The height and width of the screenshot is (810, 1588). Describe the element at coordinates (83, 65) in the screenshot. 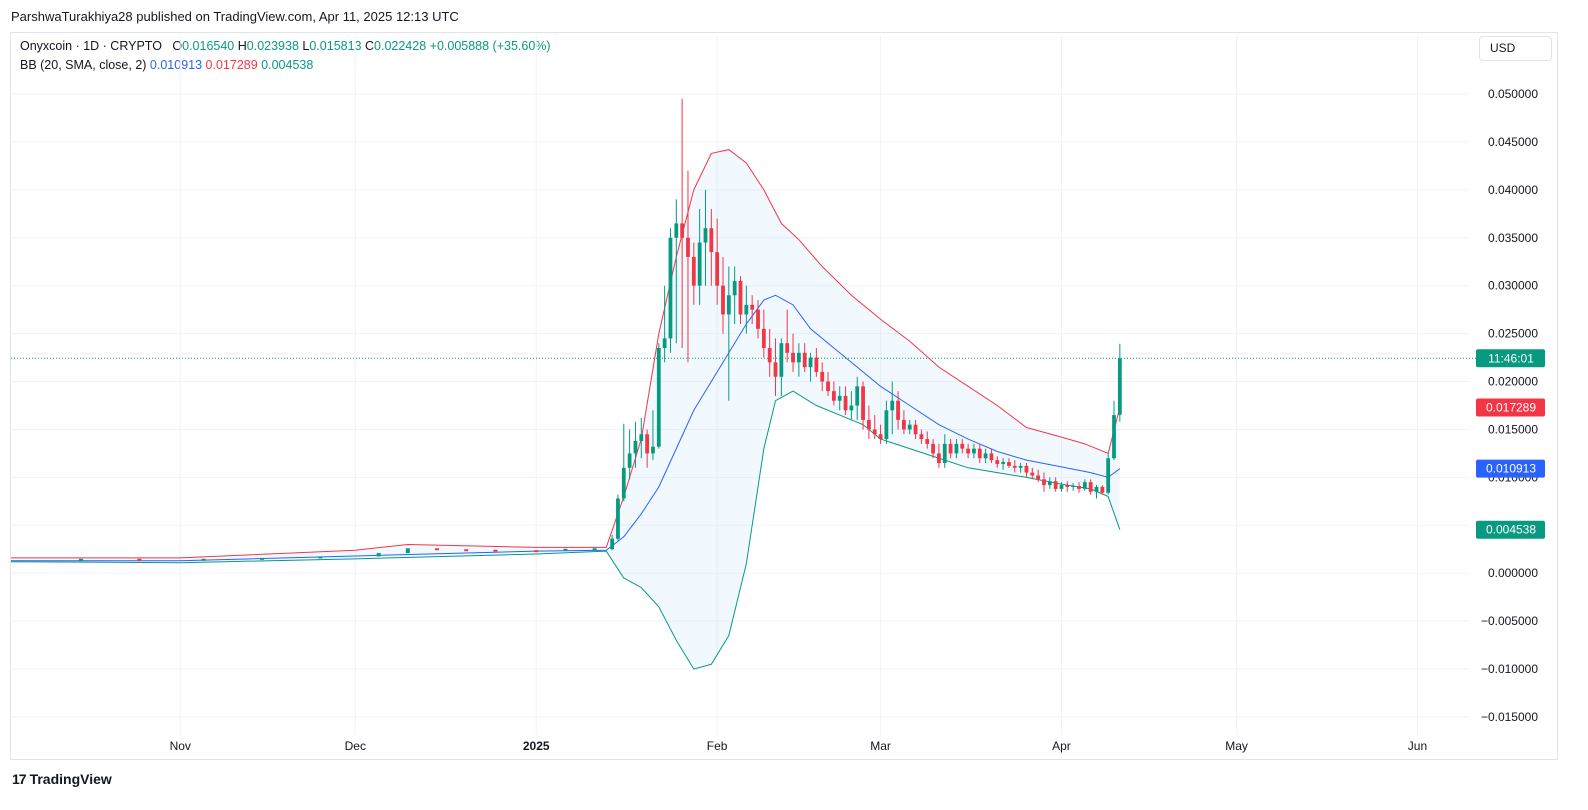

I see `bb-indicator-label: BB (20, SMA, close, 2)` at that location.